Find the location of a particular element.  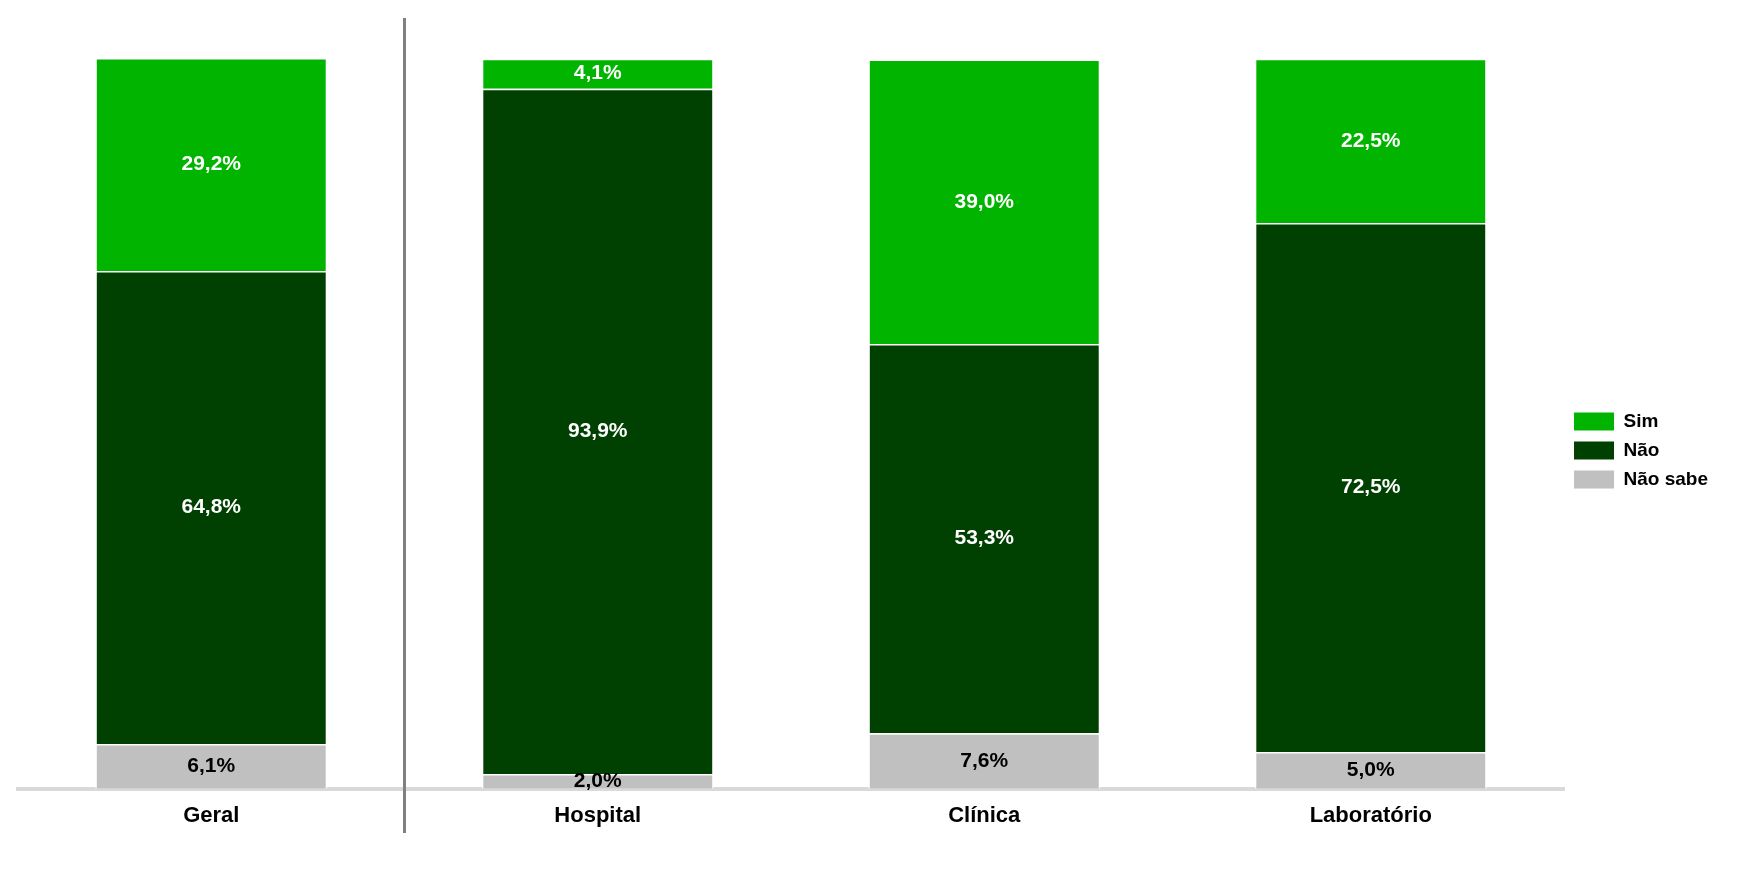

data-label: 53,3% is located at coordinates (984, 537).